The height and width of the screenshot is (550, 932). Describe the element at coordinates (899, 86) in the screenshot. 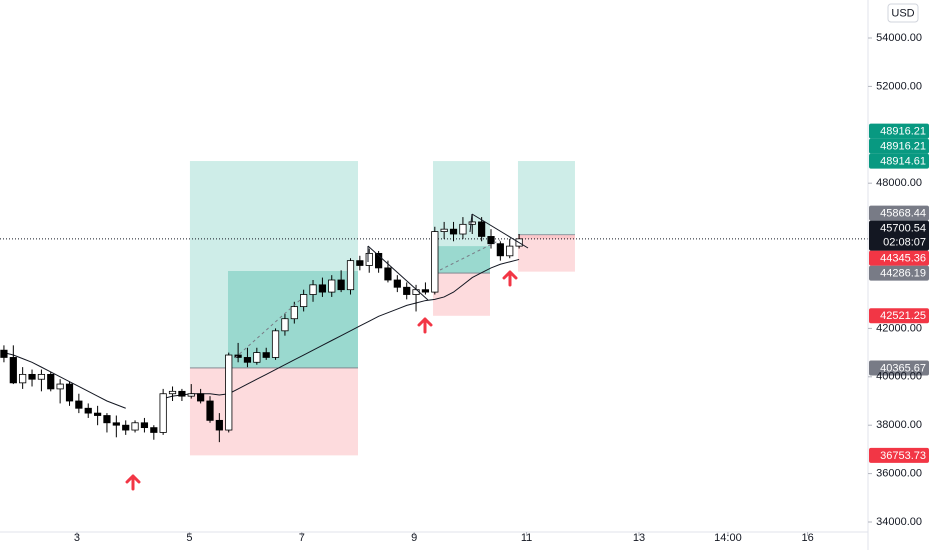

I see `y-tick-label: 52000.00` at that location.